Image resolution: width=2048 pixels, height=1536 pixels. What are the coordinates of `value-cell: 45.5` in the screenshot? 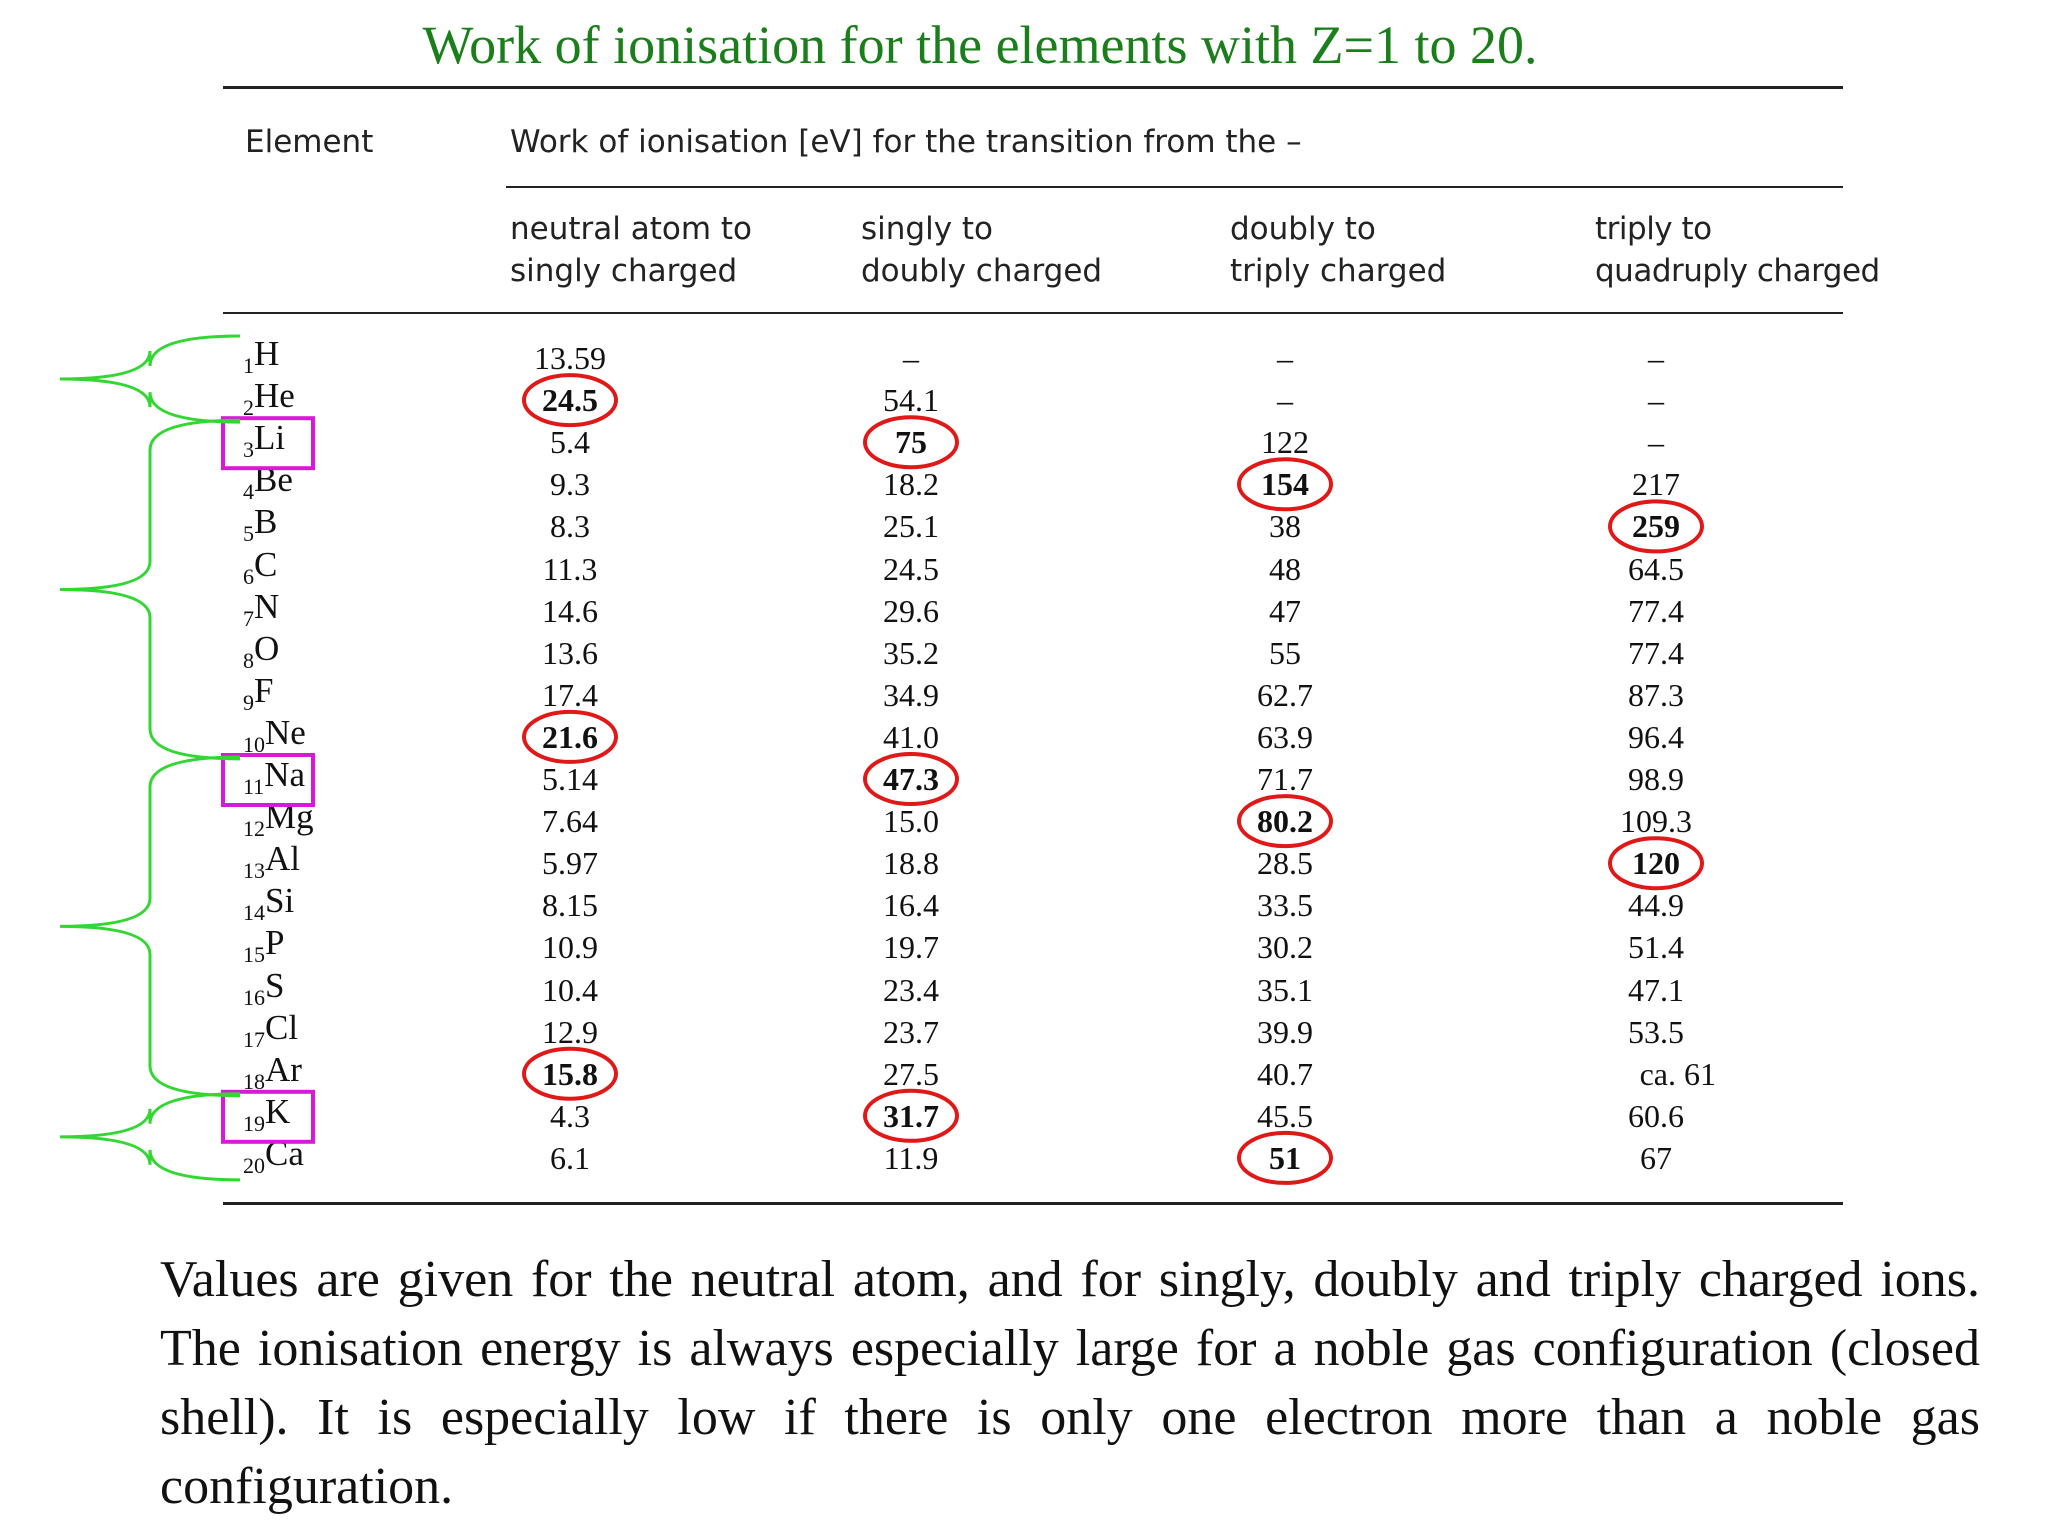 It's located at (1285, 1115).